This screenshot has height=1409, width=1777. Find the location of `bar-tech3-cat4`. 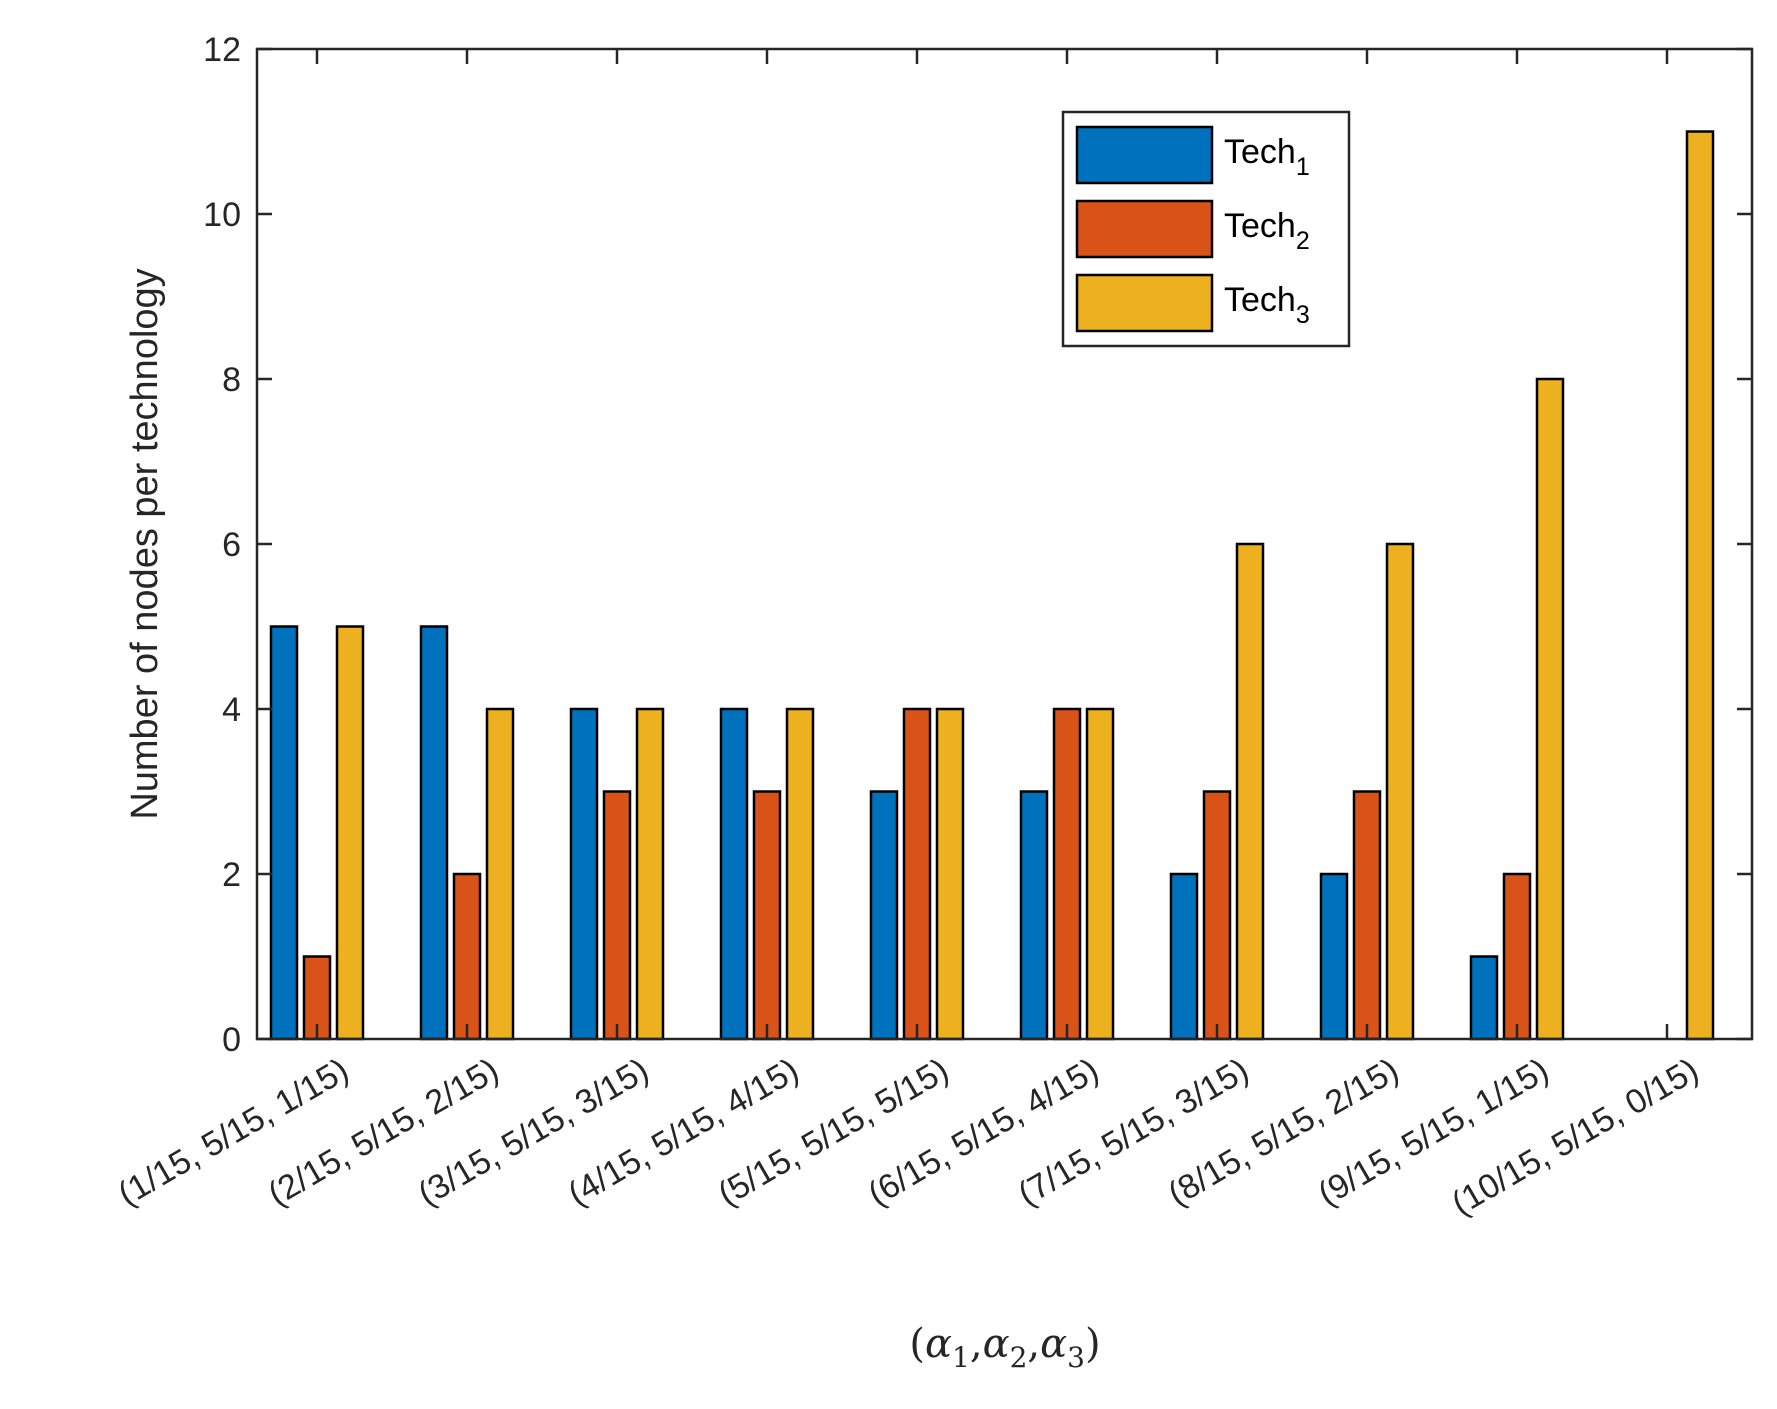

bar-tech3-cat4 is located at coordinates (800, 874).